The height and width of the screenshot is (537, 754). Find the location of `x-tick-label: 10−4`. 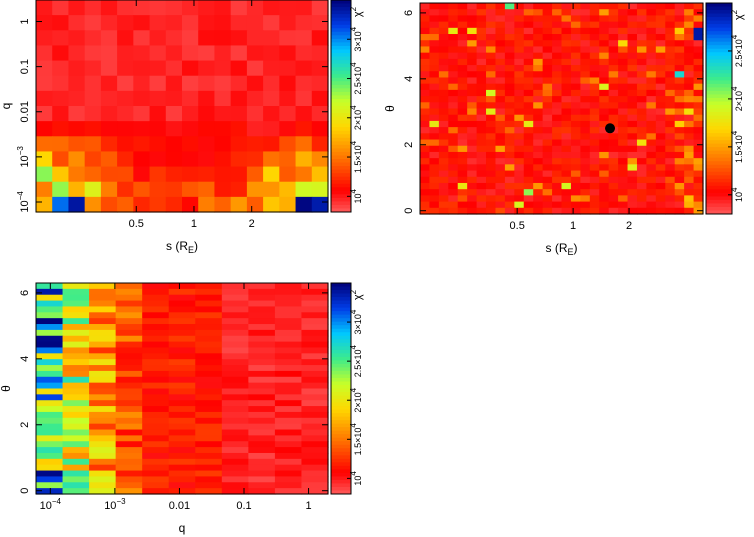

x-tick-label: 10−4 is located at coordinates (51, 504).